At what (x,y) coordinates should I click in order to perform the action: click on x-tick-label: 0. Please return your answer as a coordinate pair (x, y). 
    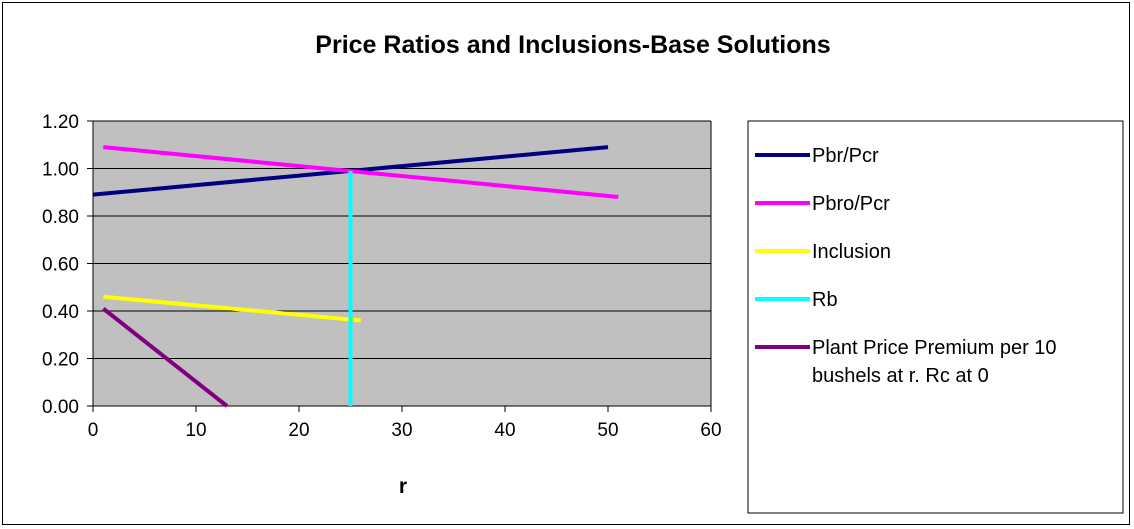
    Looking at the image, I should click on (93, 430).